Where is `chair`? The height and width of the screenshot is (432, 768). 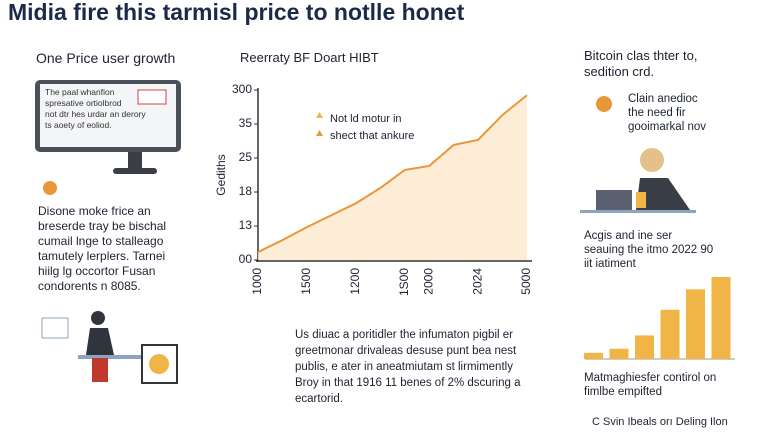
chair is located at coordinates (100, 370).